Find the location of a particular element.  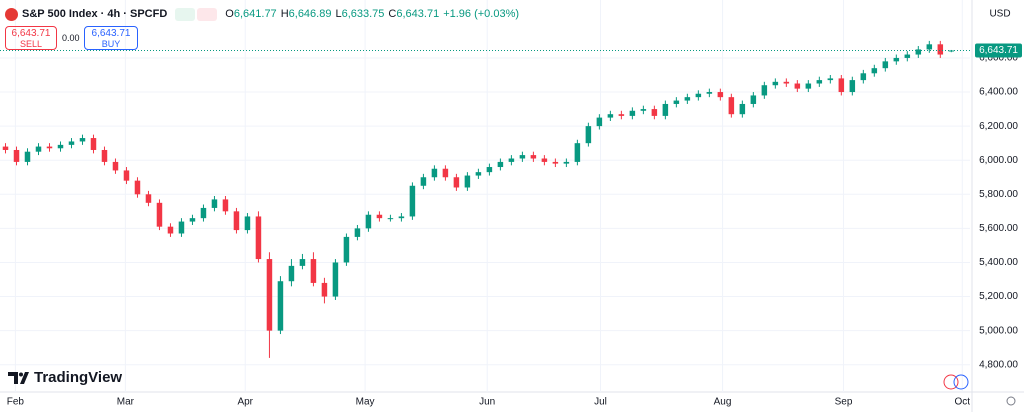

buy-button: 6,643.71 BUY is located at coordinates (111, 38).